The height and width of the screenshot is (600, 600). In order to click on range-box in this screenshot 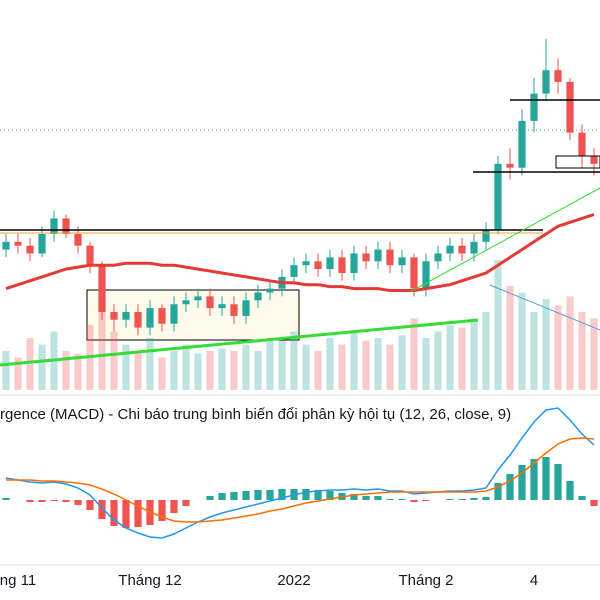, I will do `click(193, 315)`.